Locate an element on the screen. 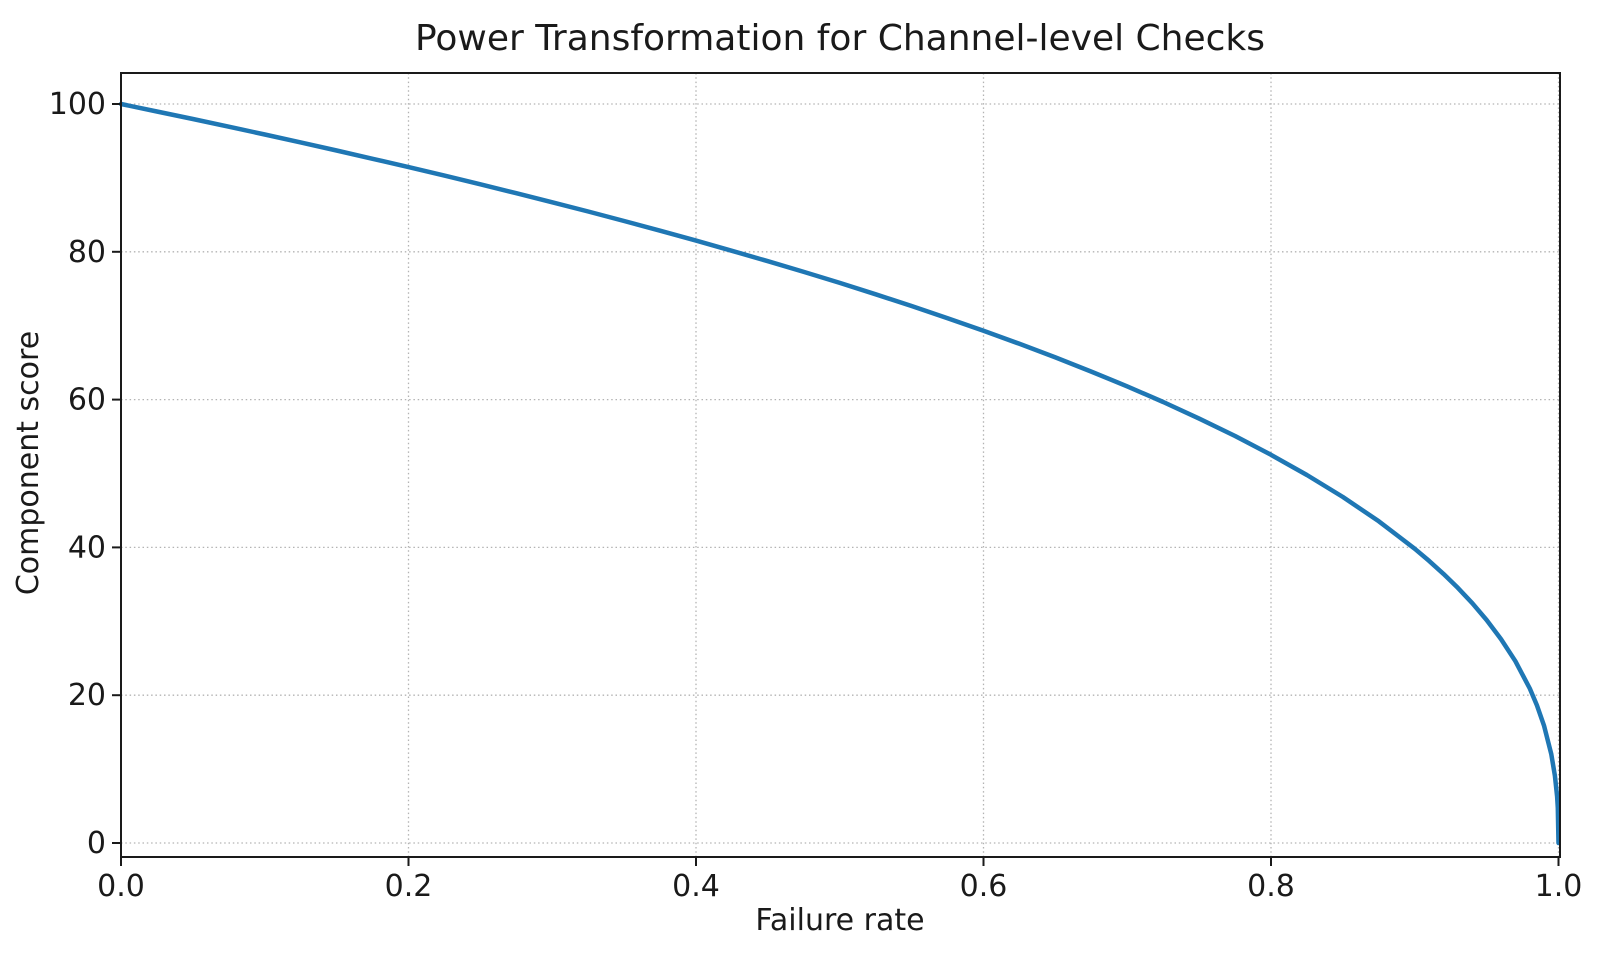 This screenshot has height=960, width=1600. x-tick-label: 1.0 is located at coordinates (1559, 886).